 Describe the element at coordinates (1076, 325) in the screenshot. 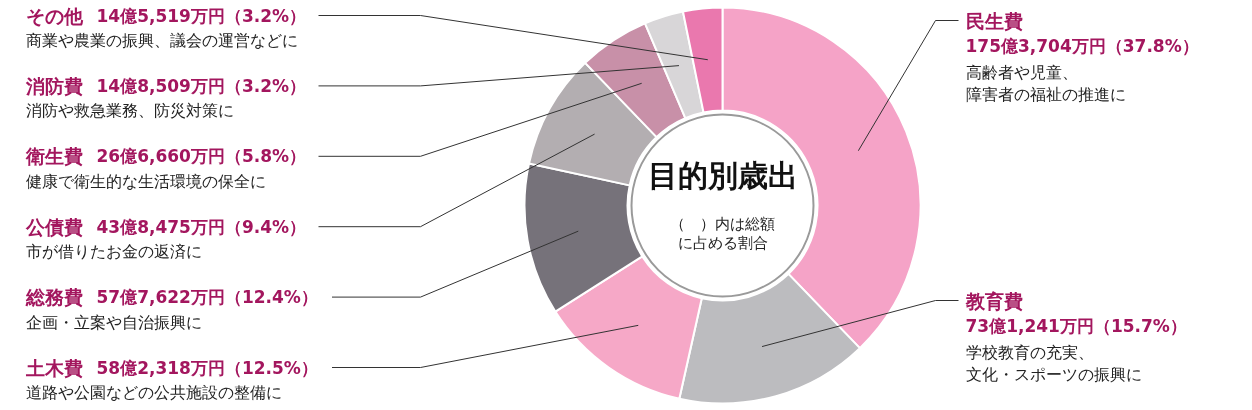

I see `data-label: 73億1,241万円（15.7%）` at that location.